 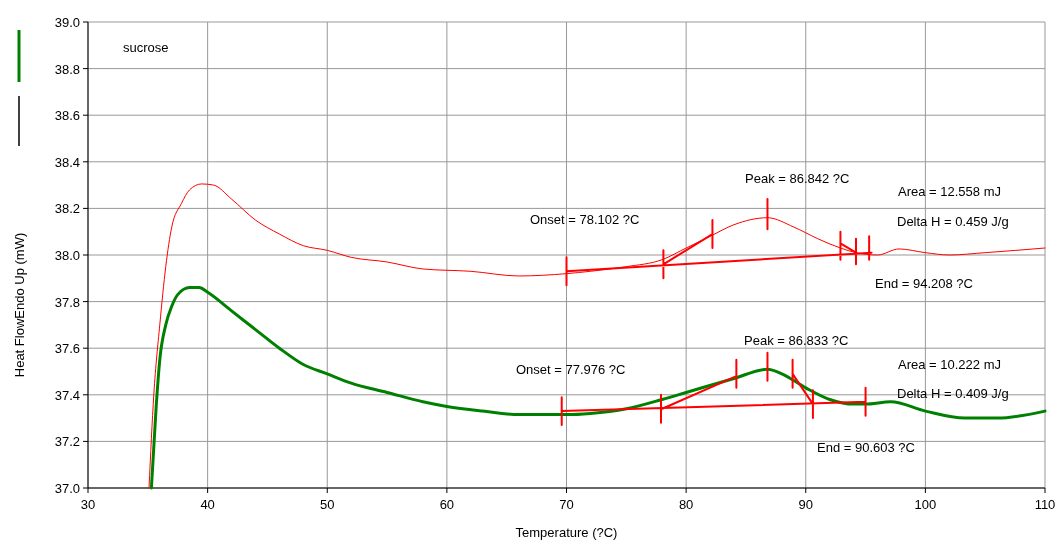 What do you see at coordinates (866, 447) in the screenshot?
I see `annotation: End = 90.603 ?C` at bounding box center [866, 447].